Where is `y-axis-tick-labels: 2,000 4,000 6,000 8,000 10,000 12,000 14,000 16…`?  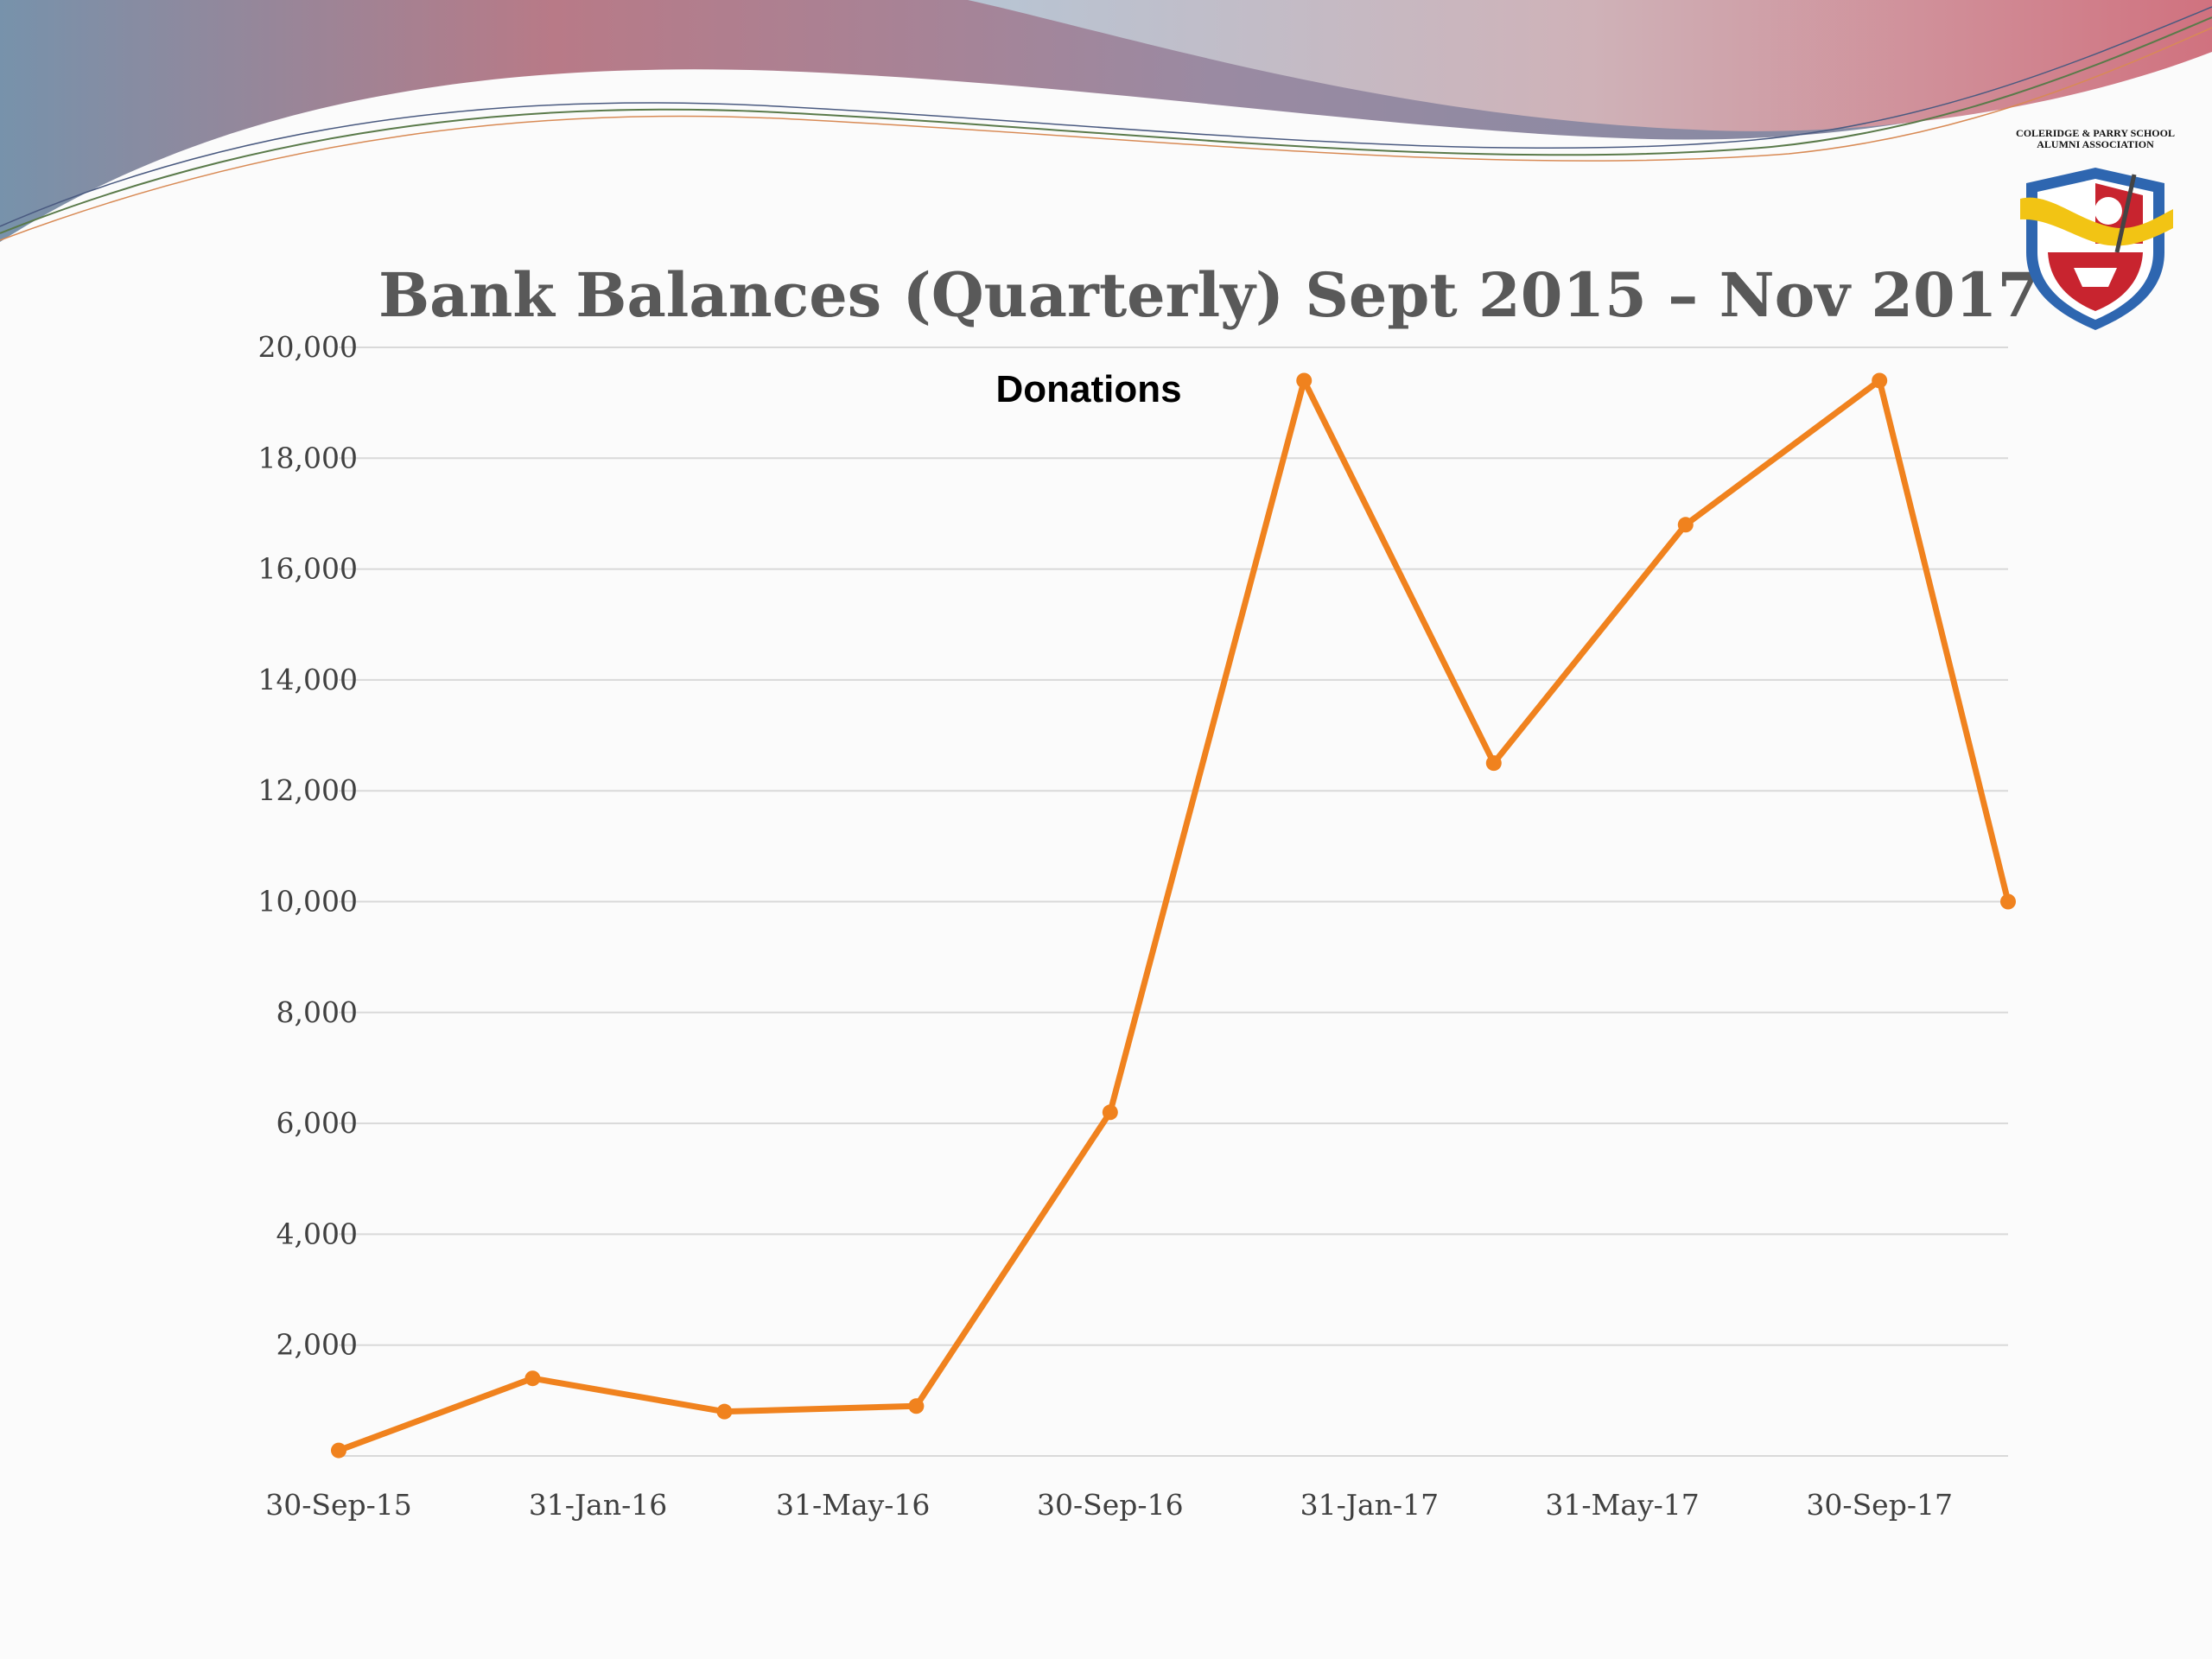
y-axis-tick-labels: 2,000 4,000 6,000 8,000 10,000 12,000 14,000 16… is located at coordinates (308, 846).